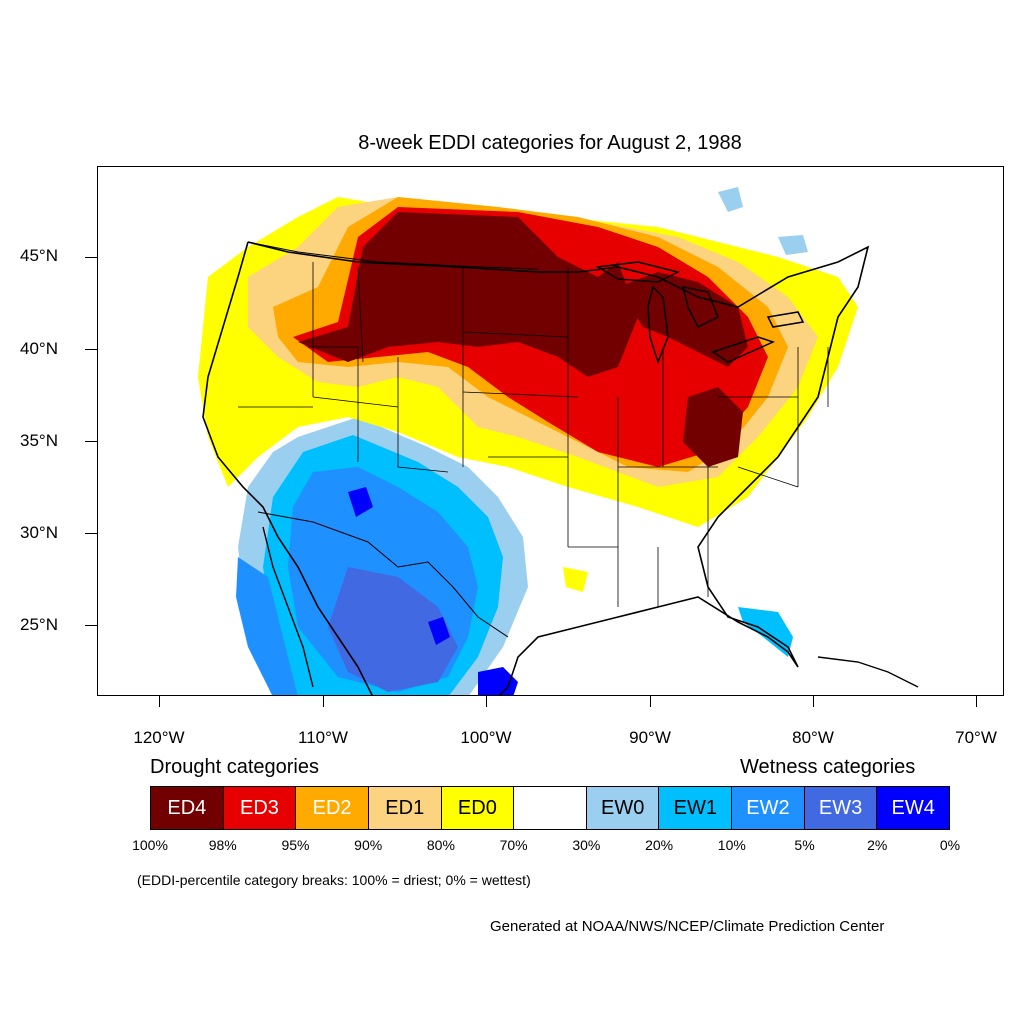 Image resolution: width=1024 pixels, height=1024 pixels. I want to click on wetness-heading: Wetness categories, so click(828, 767).